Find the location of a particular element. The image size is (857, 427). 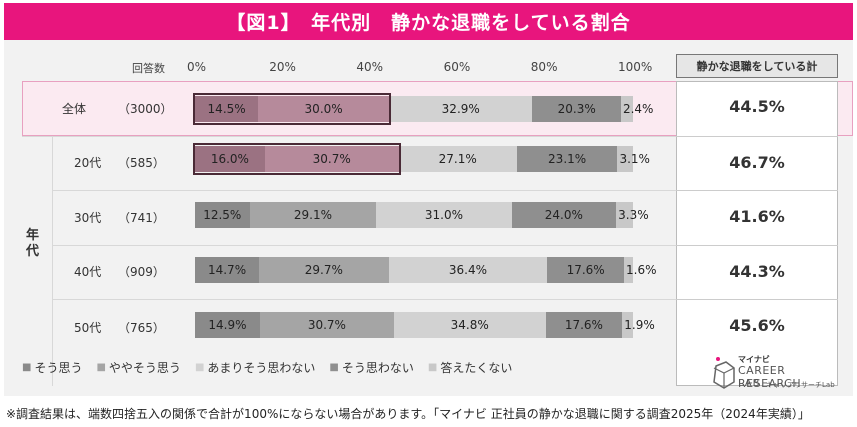

bar-segment: 1.9% is located at coordinates (638, 325).